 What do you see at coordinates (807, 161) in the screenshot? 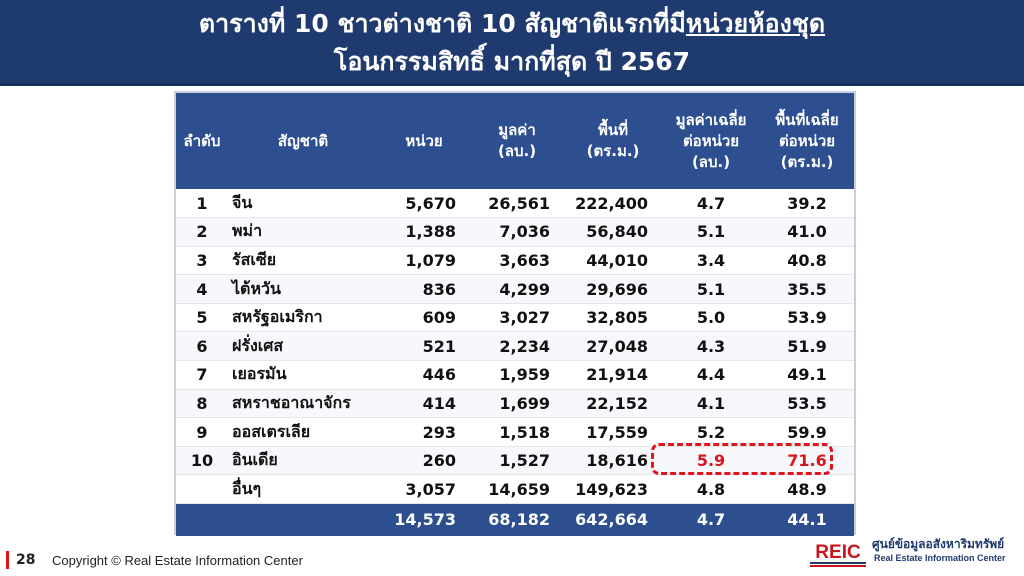
I see `col-header-avg-area-l3: (ตร.ม.)` at bounding box center [807, 161].